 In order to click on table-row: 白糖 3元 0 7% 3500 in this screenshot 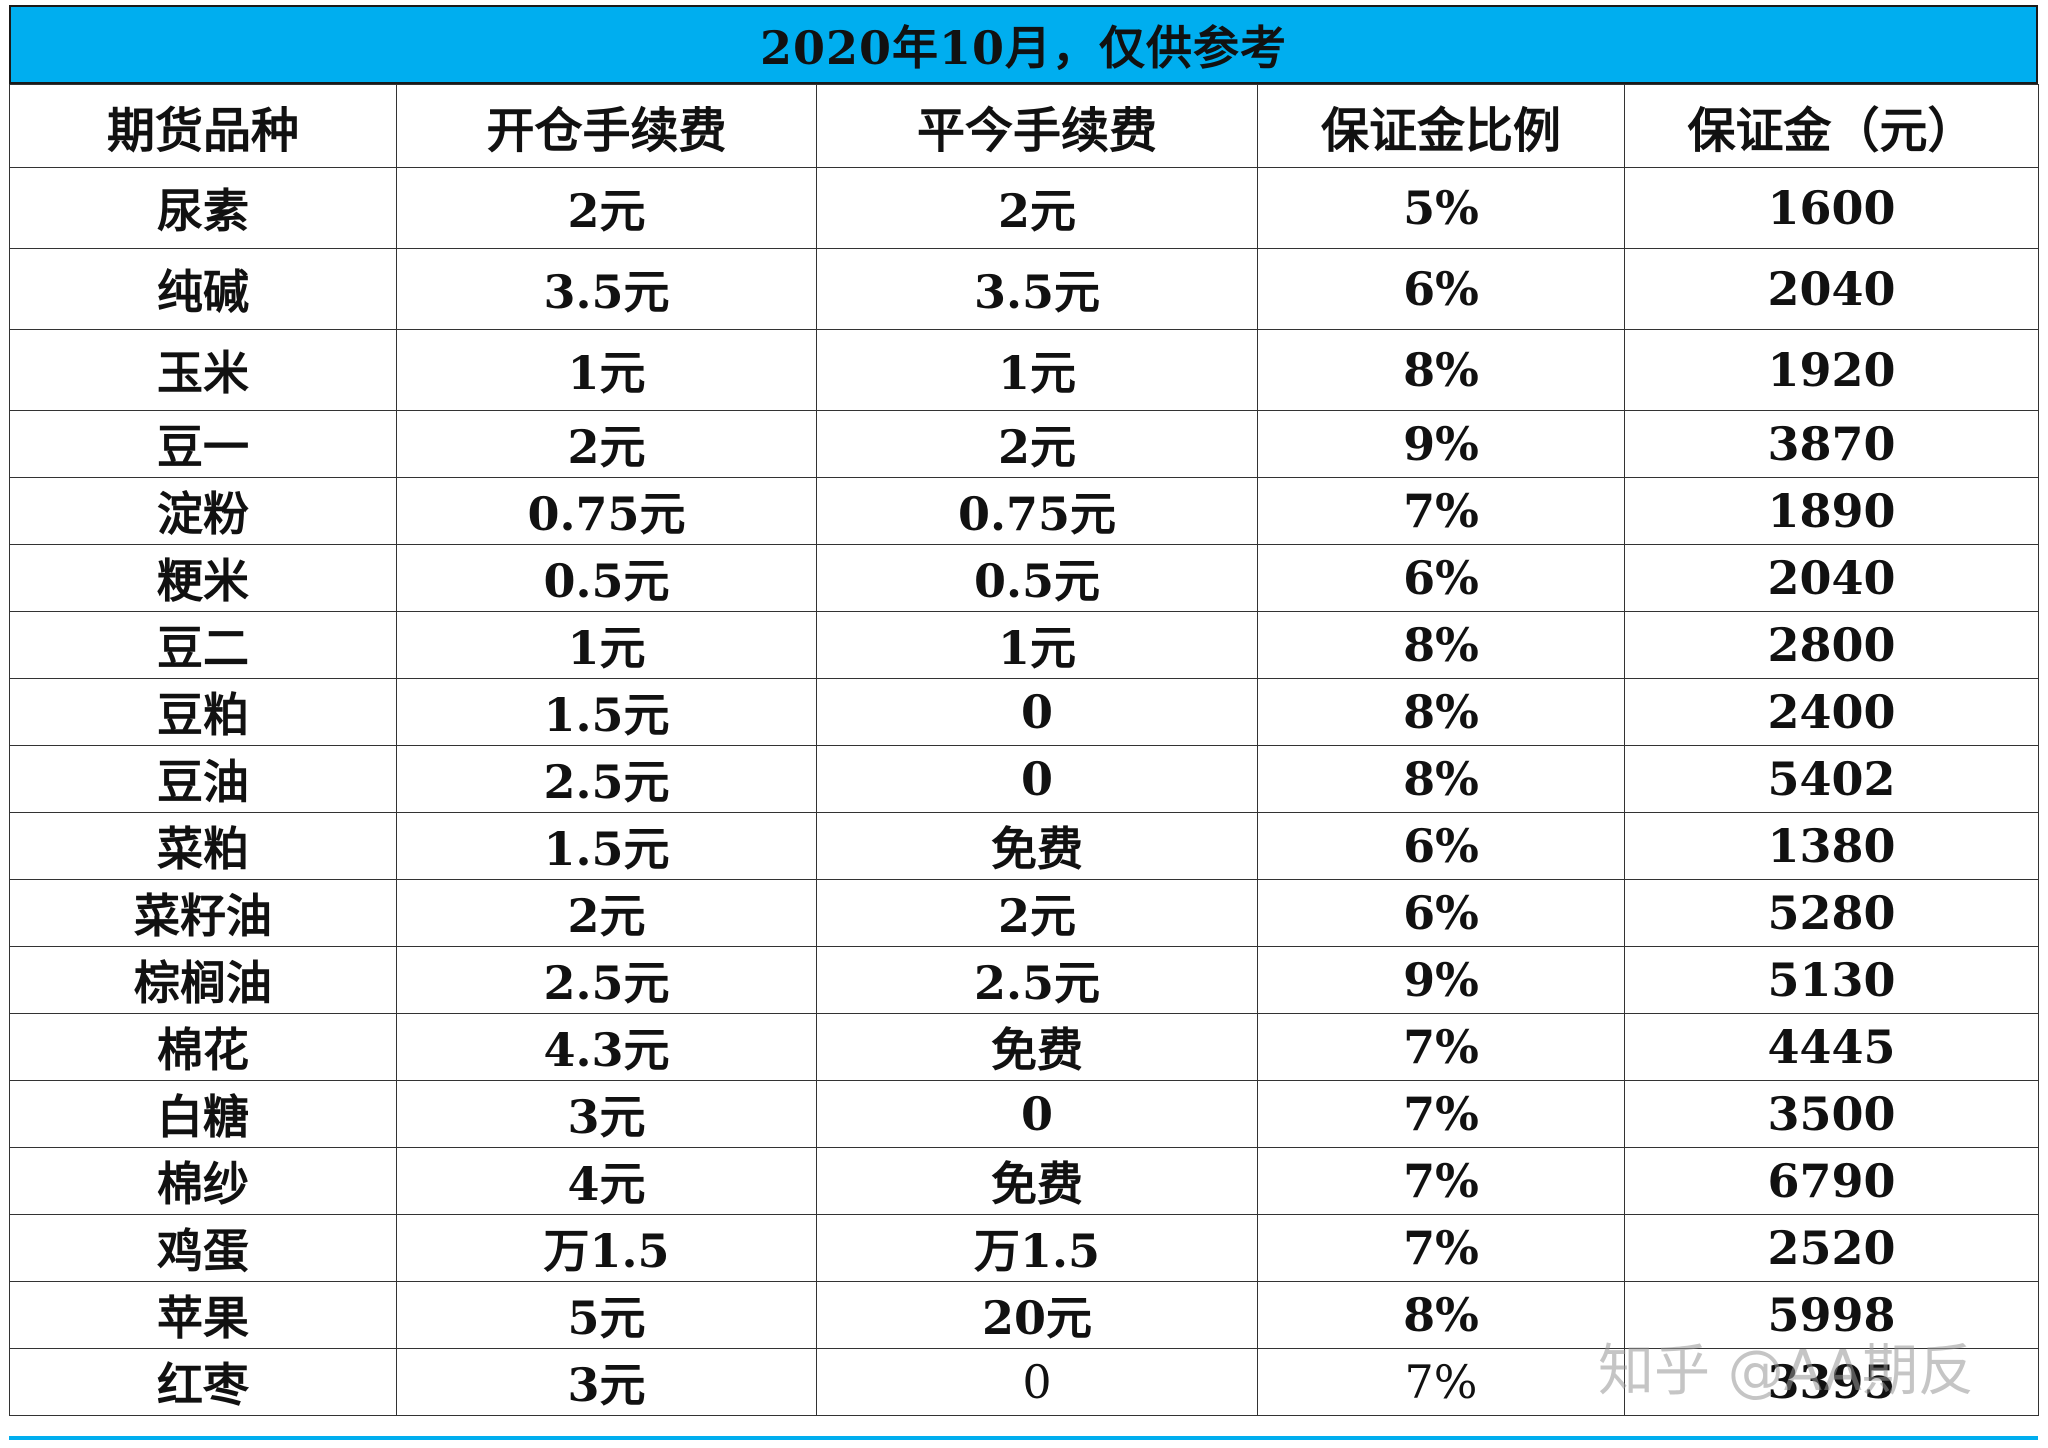, I will do `click(1024, 1114)`.